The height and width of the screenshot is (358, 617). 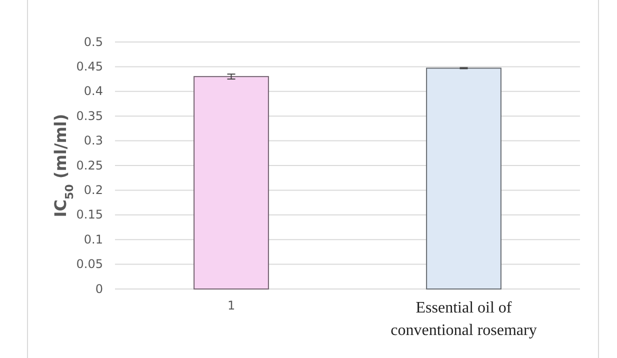 I want to click on y-tick-label: 0.15, so click(x=89, y=215).